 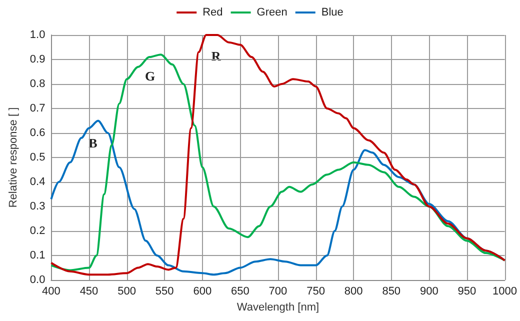 What do you see at coordinates (278, 308) in the screenshot?
I see `x-axis-title: Wavelength [nm]` at bounding box center [278, 308].